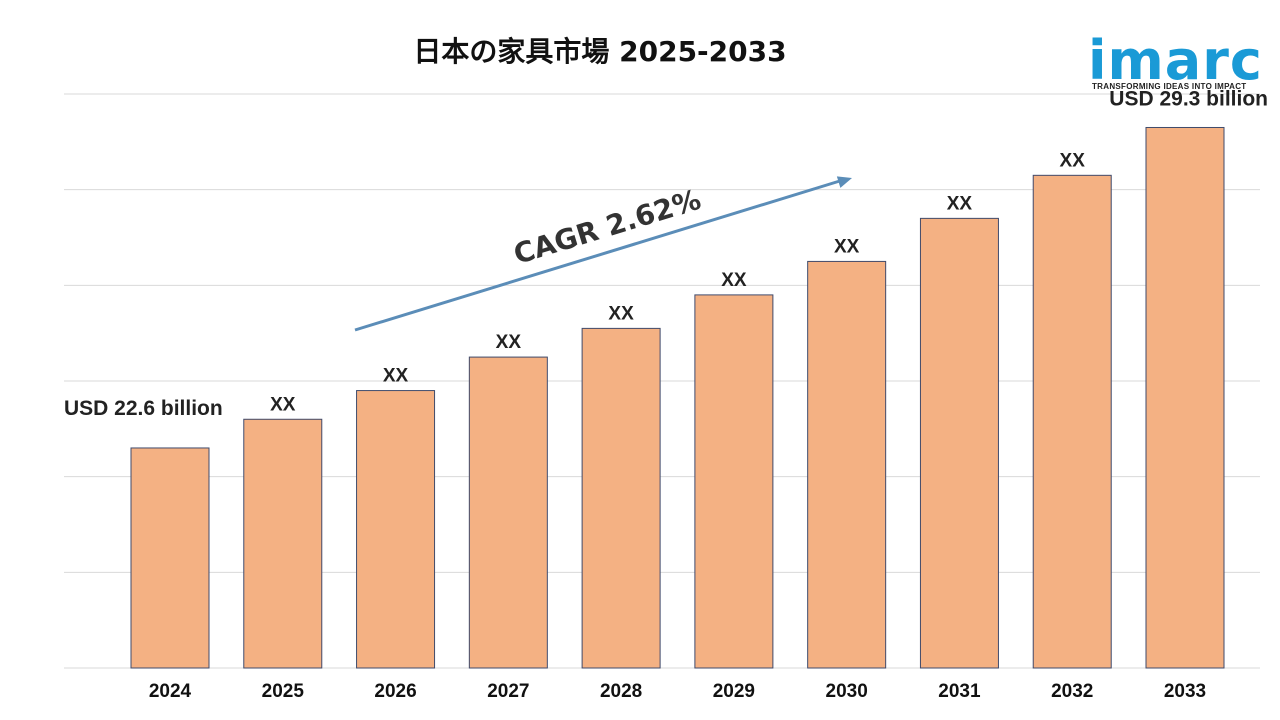 This screenshot has width=1280, height=720. I want to click on x-tick-label: 2028, so click(621, 691).